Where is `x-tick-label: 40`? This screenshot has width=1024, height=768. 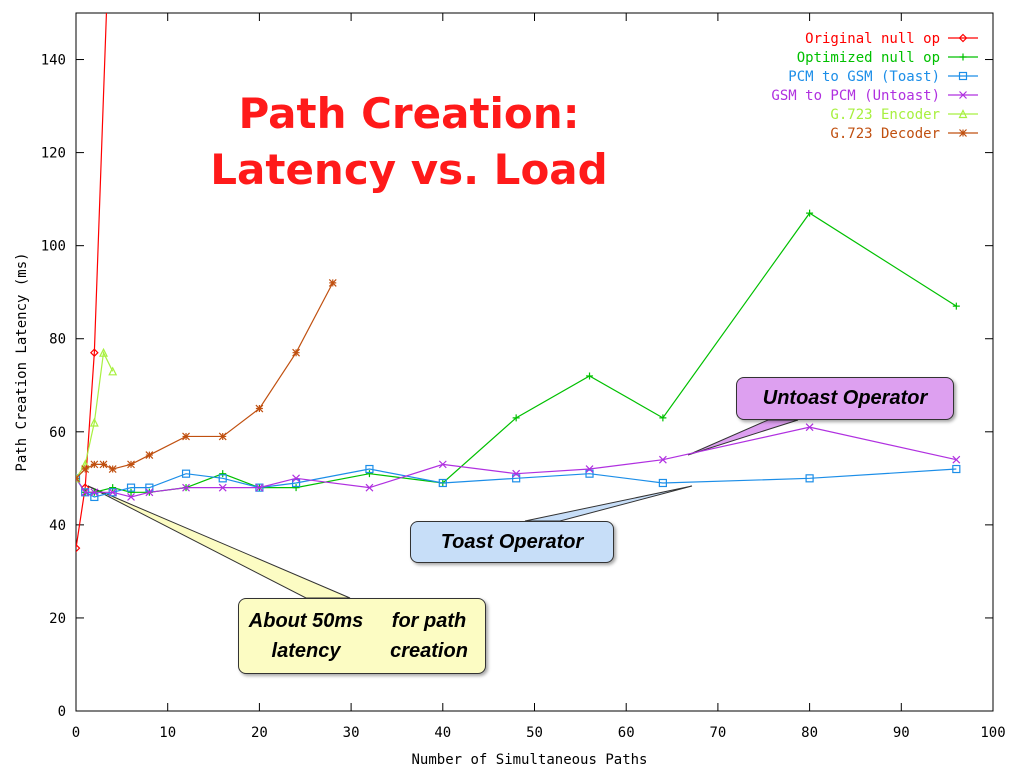 x-tick-label: 40 is located at coordinates (442, 733).